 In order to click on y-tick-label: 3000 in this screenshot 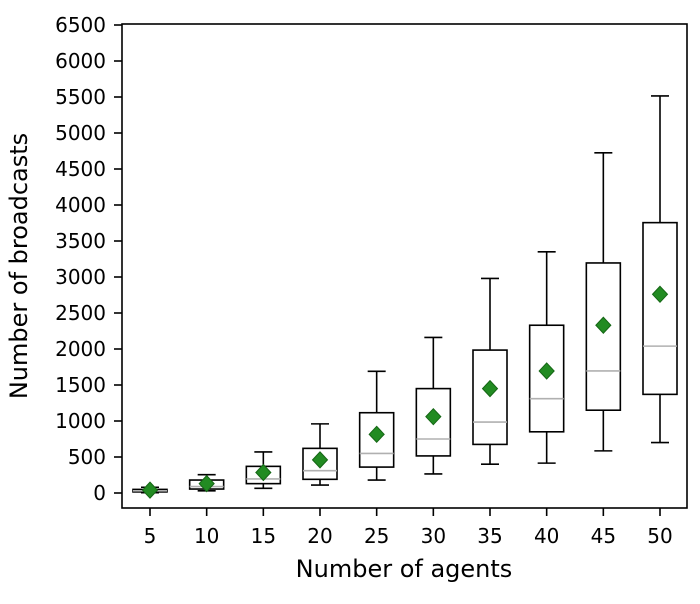, I will do `click(80, 277)`.